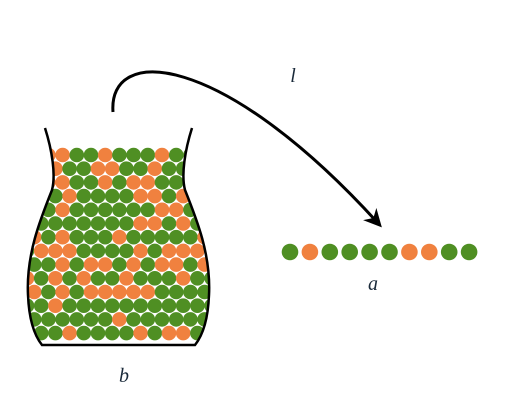 Image resolution: width=523 pixels, height=418 pixels. I want to click on row-label: a, so click(373, 284).